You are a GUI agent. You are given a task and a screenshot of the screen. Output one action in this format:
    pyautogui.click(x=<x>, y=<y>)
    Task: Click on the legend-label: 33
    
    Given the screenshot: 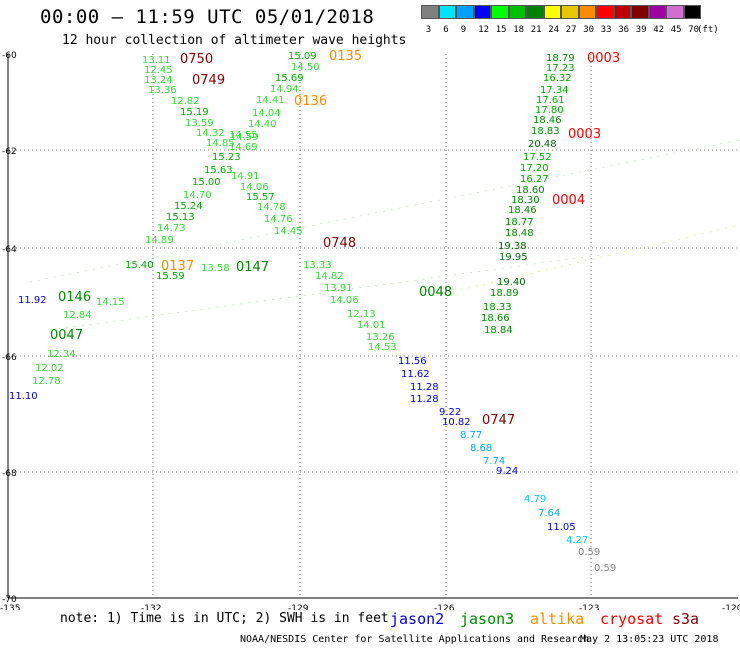 What is the action you would take?
    pyautogui.click(x=606, y=30)
    